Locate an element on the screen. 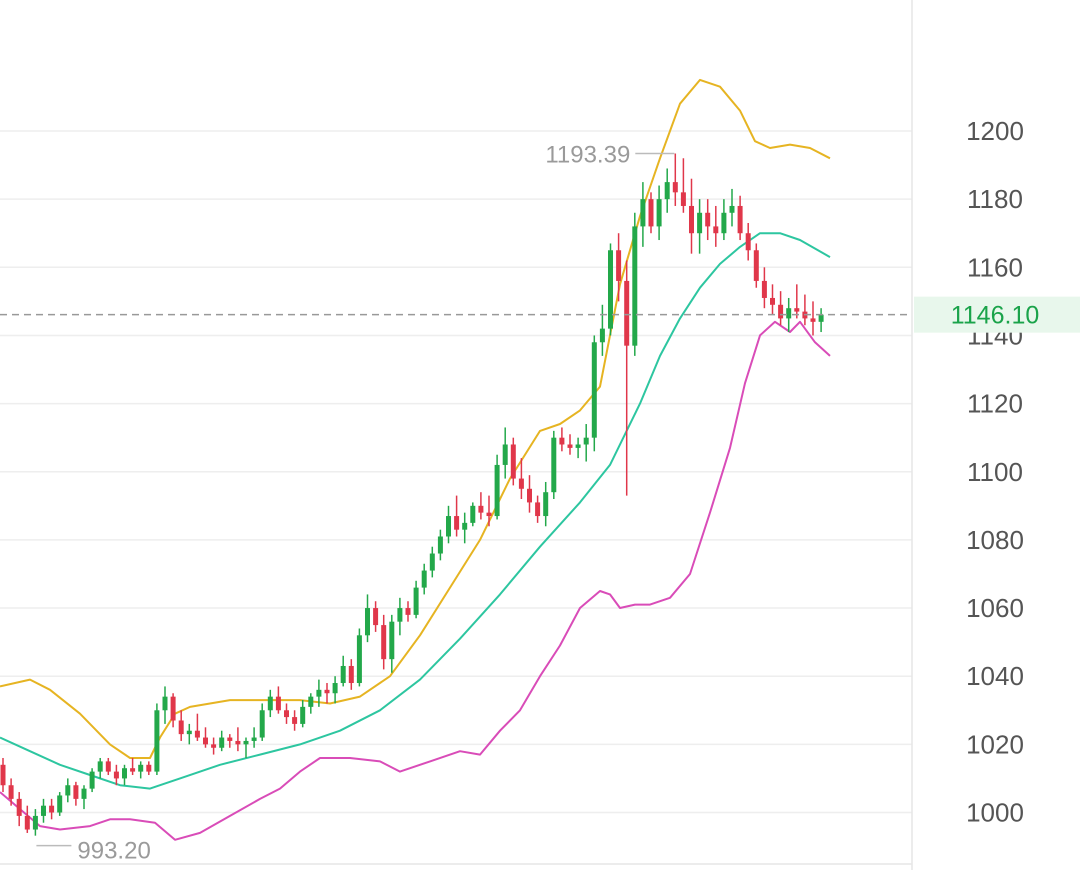 Image resolution: width=1080 pixels, height=875 pixels. high-annotation-label: 1193.39 is located at coordinates (587, 155).